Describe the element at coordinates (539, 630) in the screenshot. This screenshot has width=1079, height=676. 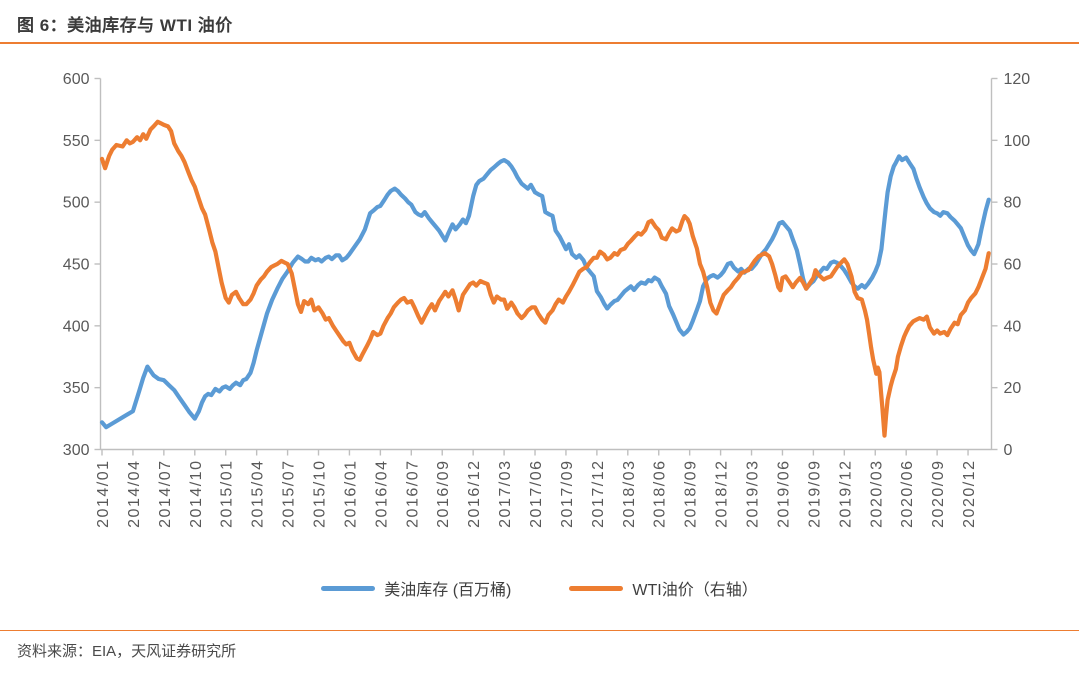
I see `footer-divider-rule` at that location.